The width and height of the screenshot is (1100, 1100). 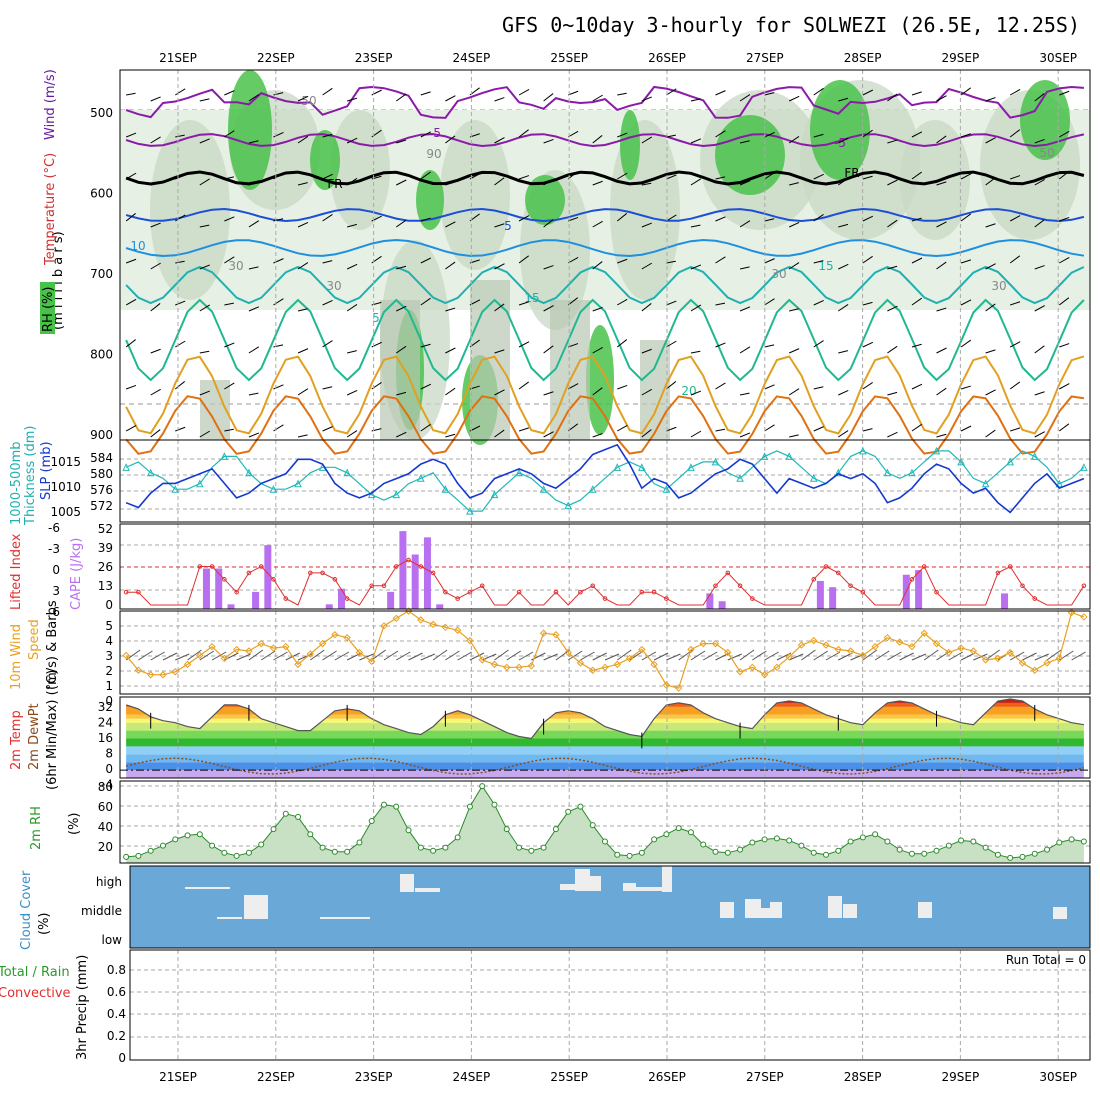 What do you see at coordinates (105, 738) in the screenshot?
I see `temp-tick-label: 16` at bounding box center [105, 738].